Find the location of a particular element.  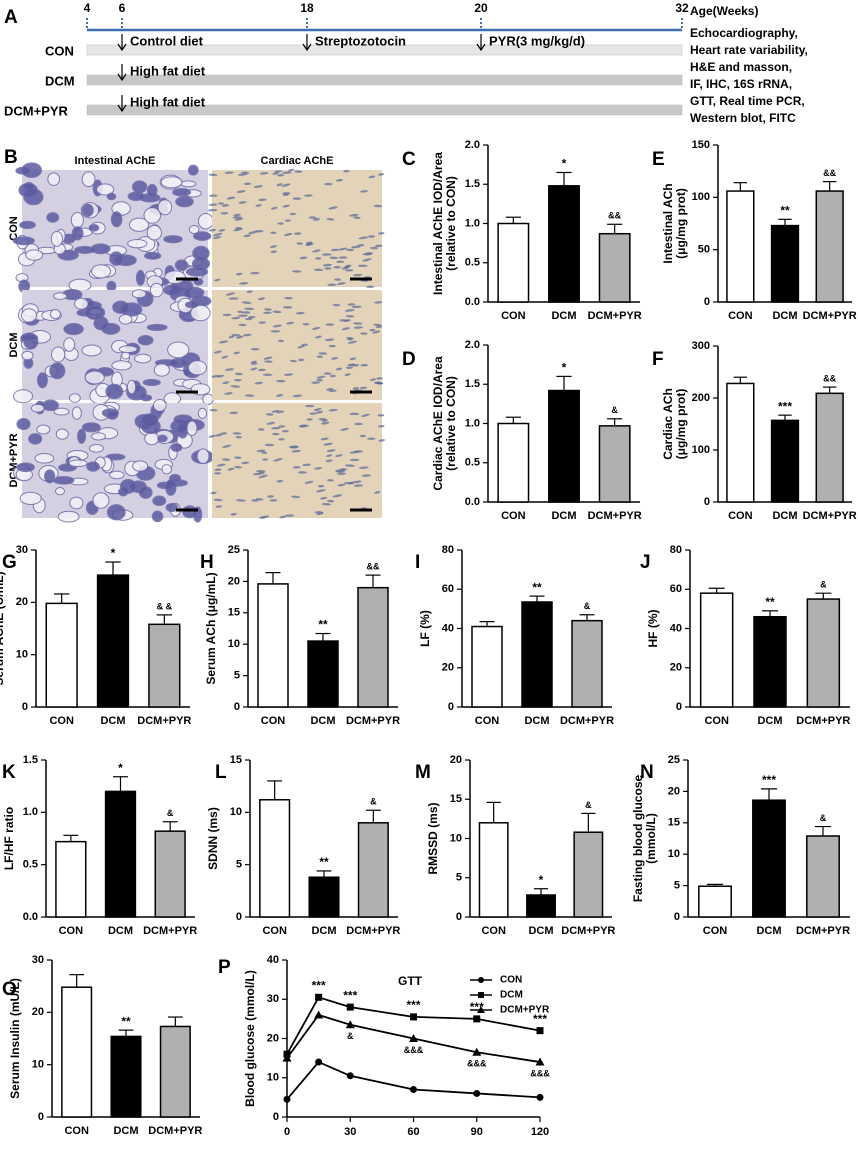

panel-letter: K is located at coordinates (9, 772).